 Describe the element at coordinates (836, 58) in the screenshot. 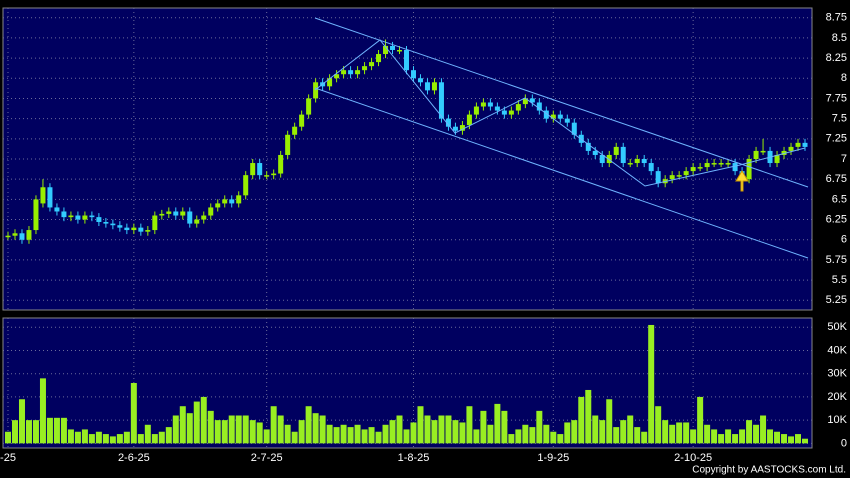

I see `y-tick-label: 8.25` at that location.